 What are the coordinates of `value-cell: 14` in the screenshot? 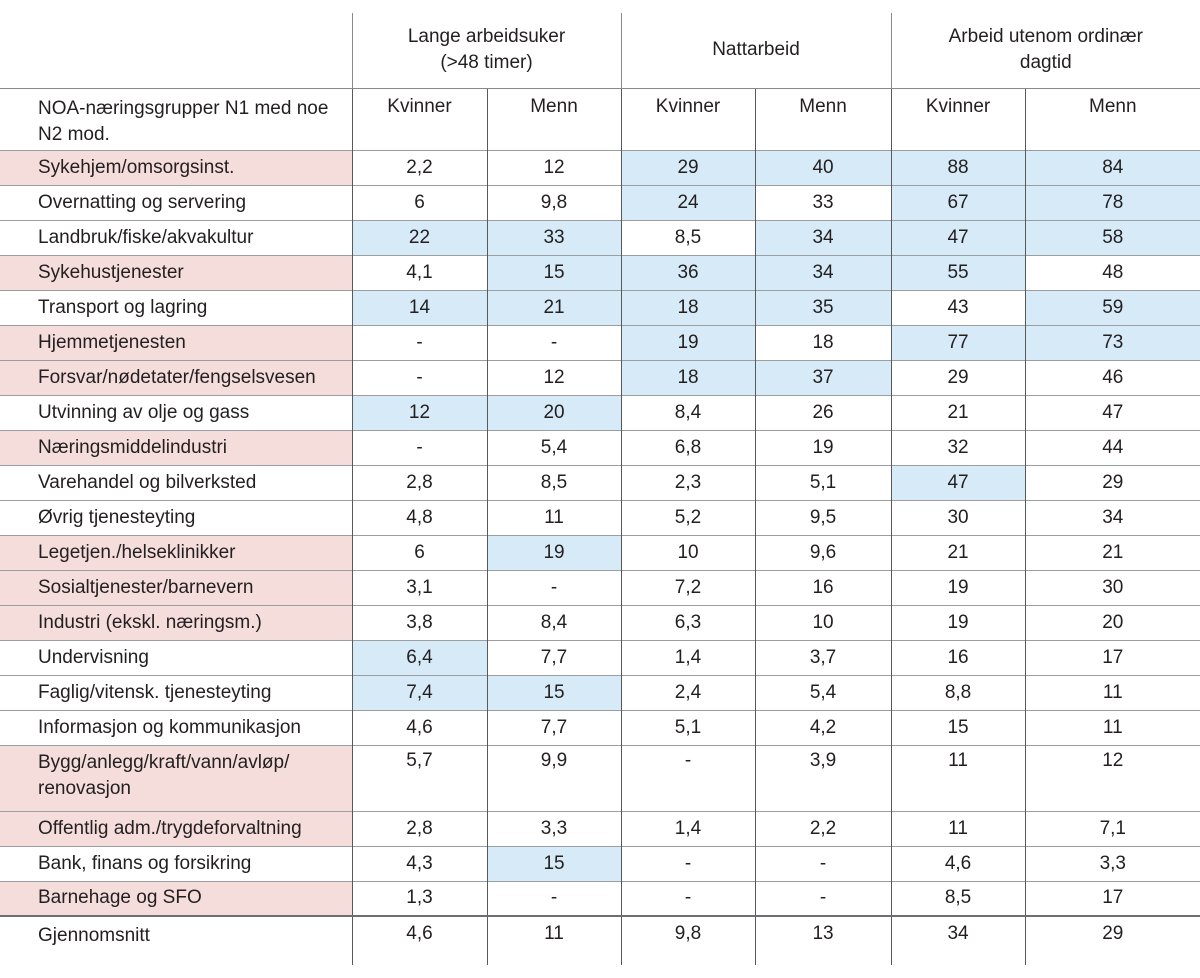 It's located at (419, 307).